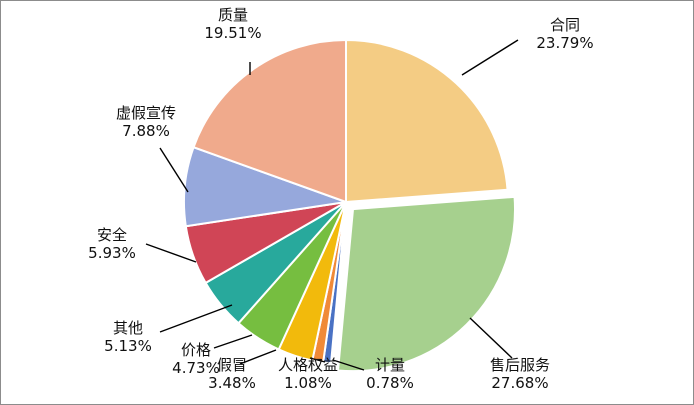 The width and height of the screenshot is (694, 405). What do you see at coordinates (232, 365) in the screenshot?
I see `slice-category-label-5: 假冒` at bounding box center [232, 365].